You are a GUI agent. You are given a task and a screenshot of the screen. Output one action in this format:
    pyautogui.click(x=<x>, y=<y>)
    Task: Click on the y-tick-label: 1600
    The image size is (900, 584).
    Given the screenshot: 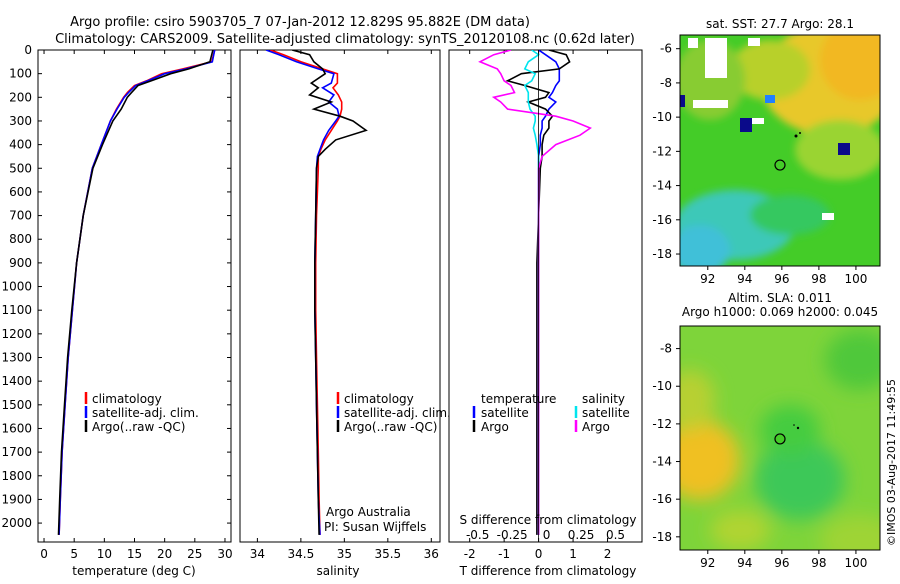 What is the action you would take?
    pyautogui.click(x=16, y=428)
    